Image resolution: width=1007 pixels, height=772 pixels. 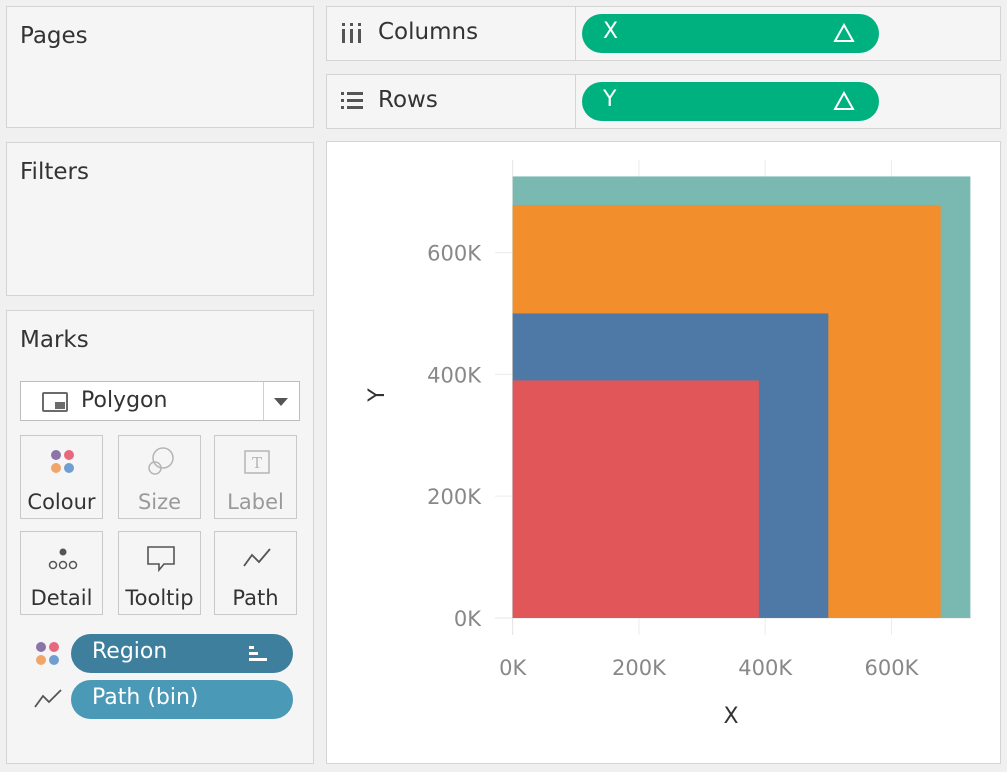 What do you see at coordinates (159, 598) in the screenshot?
I see `tooltip-label: Tooltip` at bounding box center [159, 598].